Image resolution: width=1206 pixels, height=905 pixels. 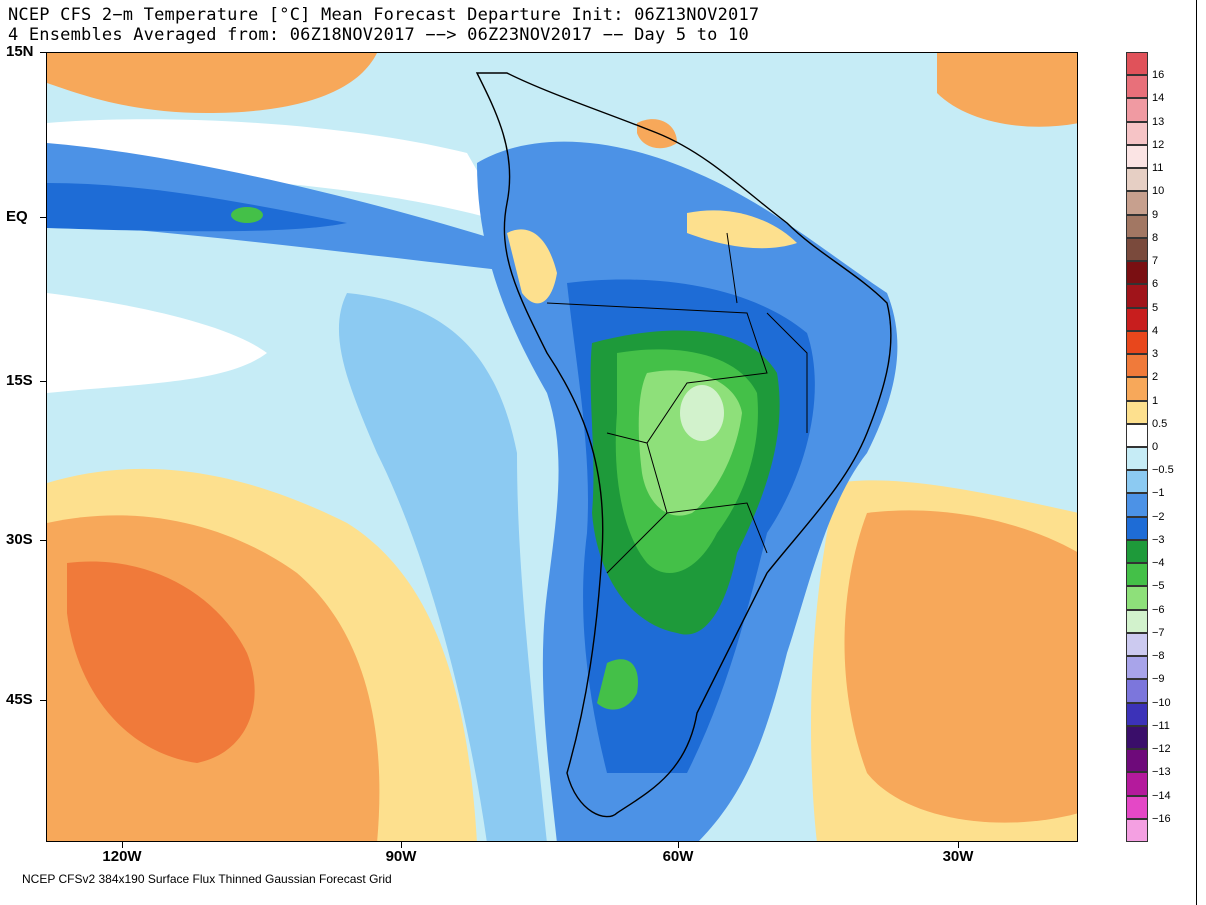 What do you see at coordinates (1161, 725) in the screenshot?
I see `colorbar-label: −11` at bounding box center [1161, 725].